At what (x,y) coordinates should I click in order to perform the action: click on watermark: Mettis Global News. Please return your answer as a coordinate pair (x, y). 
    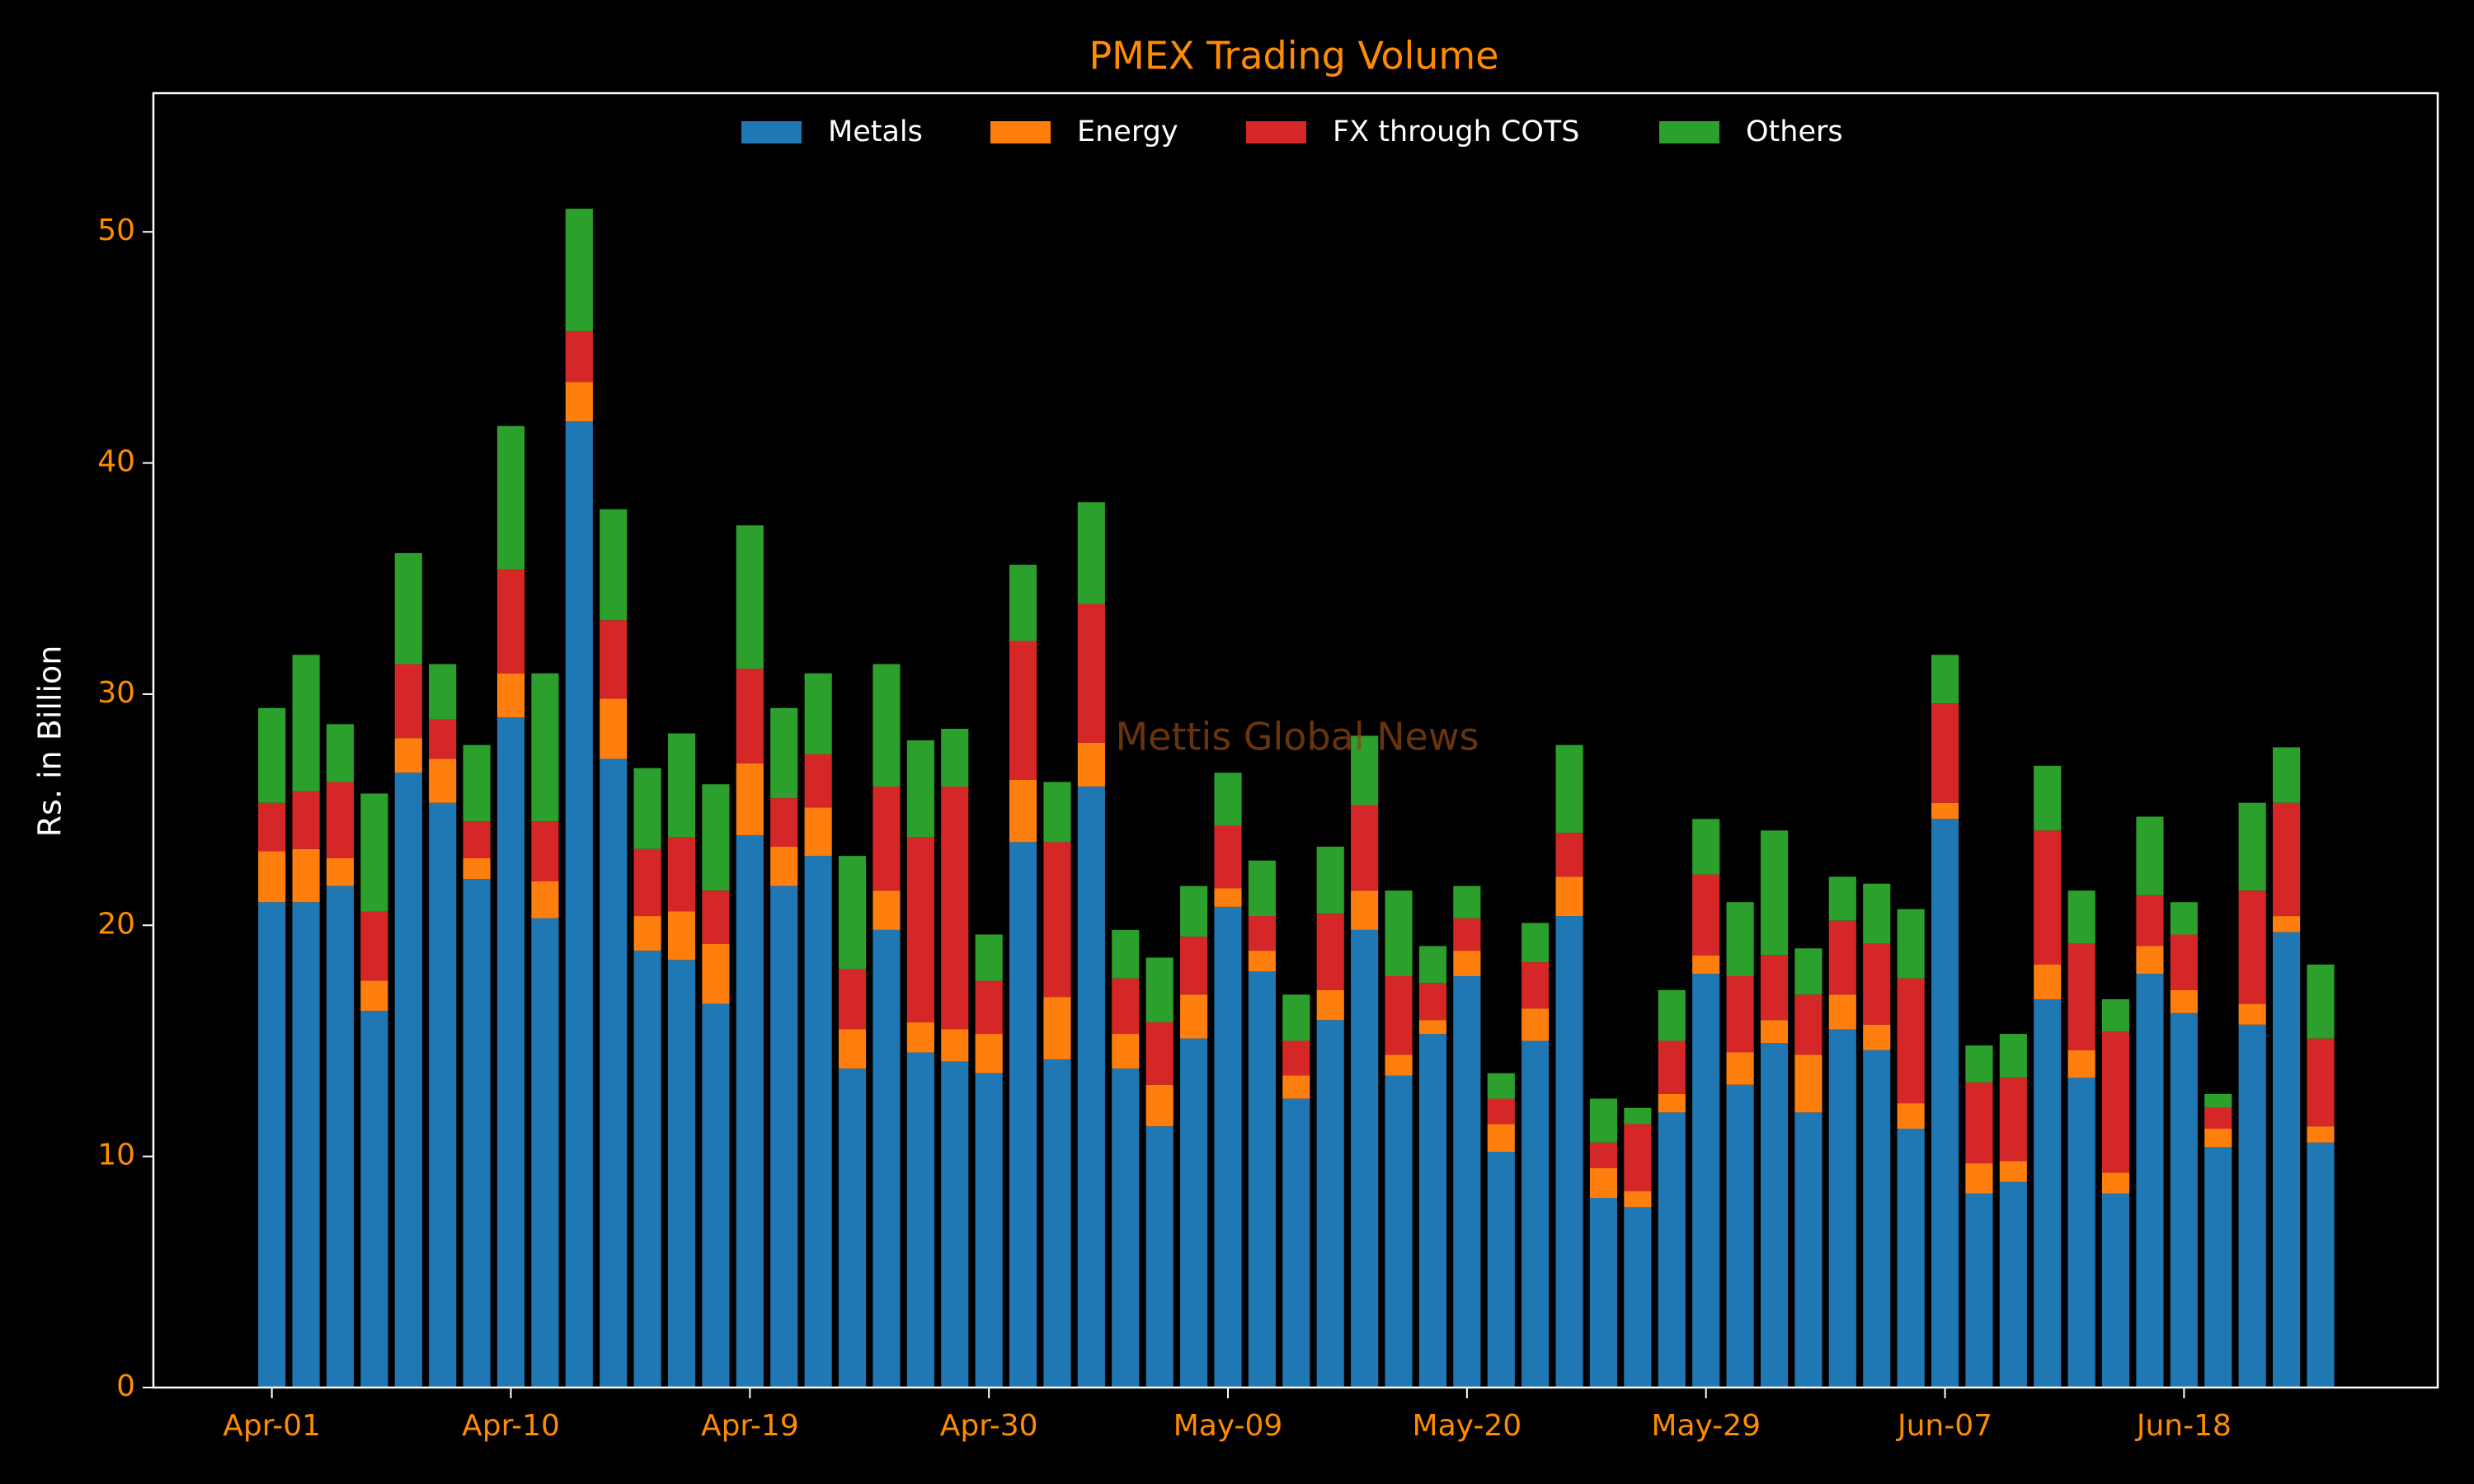
    Looking at the image, I should click on (1297, 737).